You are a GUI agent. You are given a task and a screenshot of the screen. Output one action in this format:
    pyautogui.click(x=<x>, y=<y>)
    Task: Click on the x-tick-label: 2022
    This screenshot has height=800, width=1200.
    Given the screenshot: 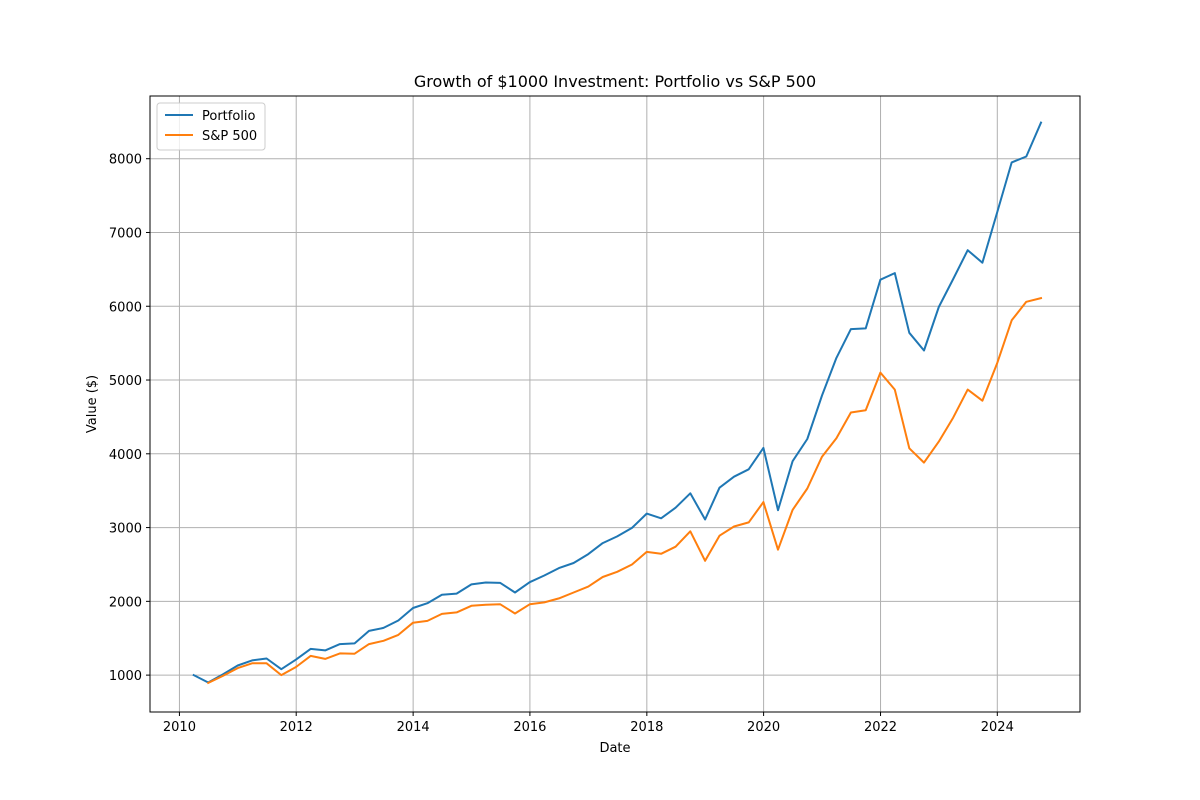 What is the action you would take?
    pyautogui.click(x=880, y=727)
    